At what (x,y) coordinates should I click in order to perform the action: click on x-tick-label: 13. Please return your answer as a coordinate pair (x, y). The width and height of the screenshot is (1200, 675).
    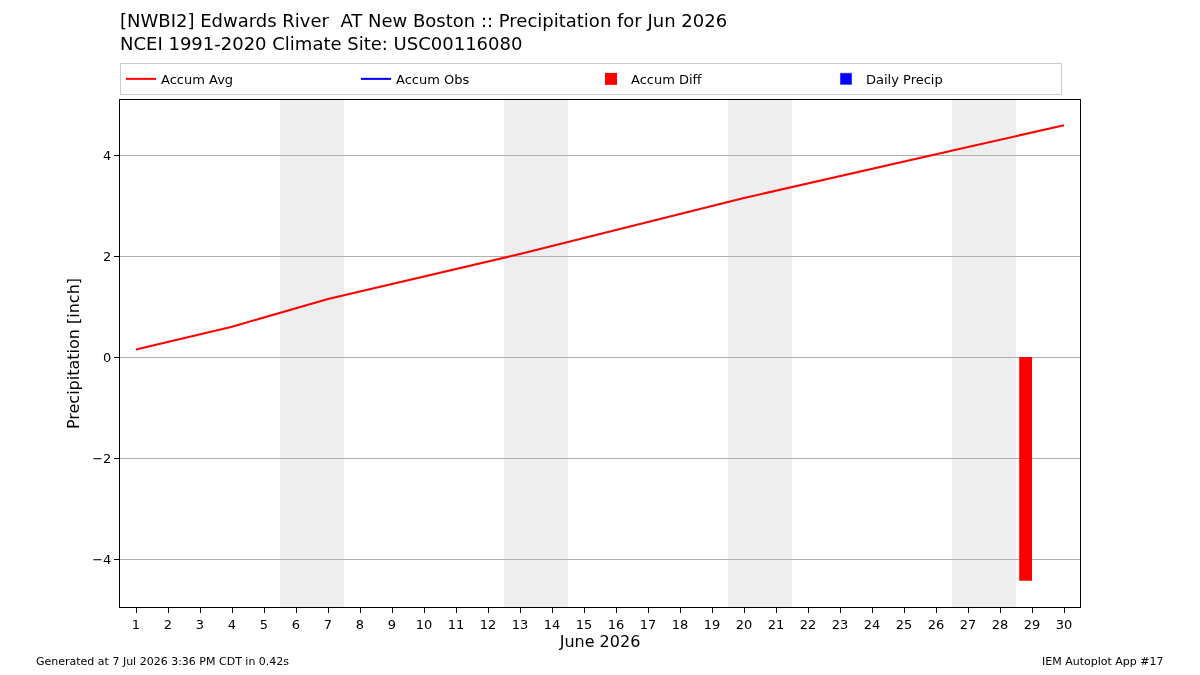
    Looking at the image, I should click on (520, 624).